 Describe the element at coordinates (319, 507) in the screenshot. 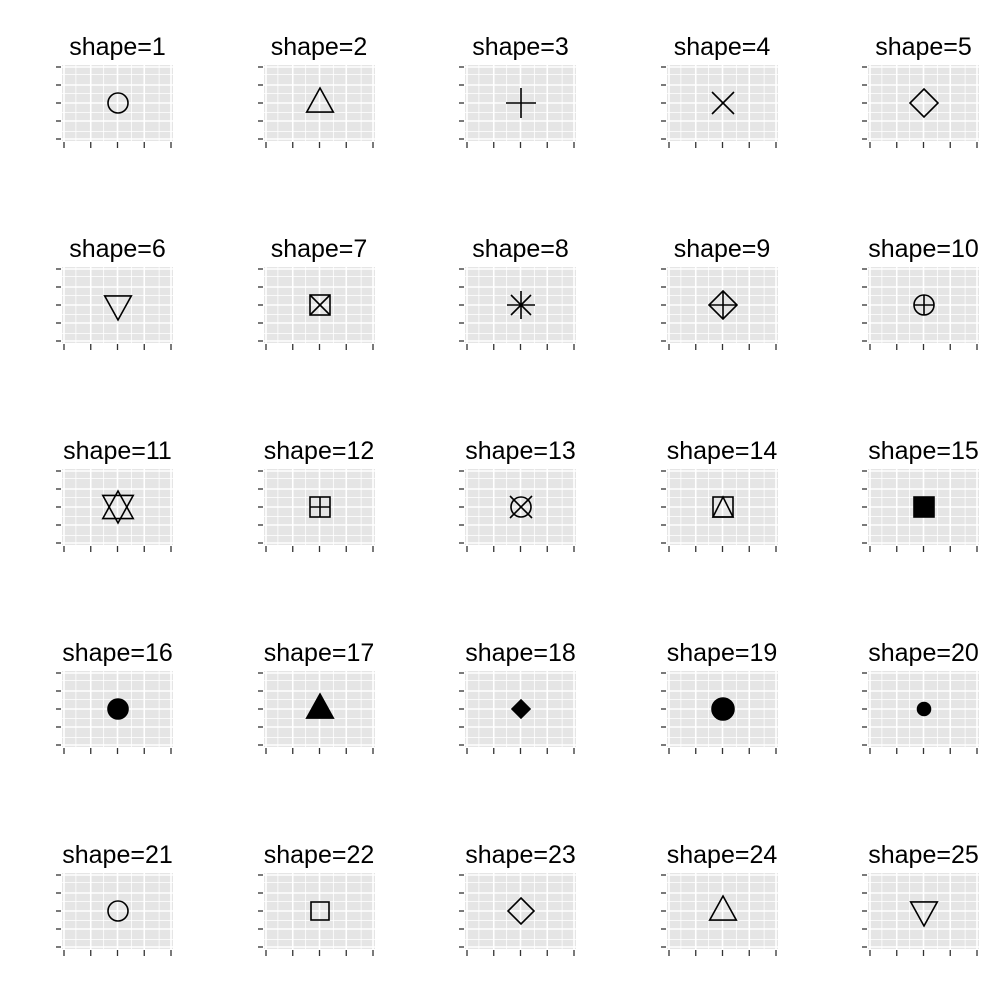

I see `data-point-square-plus` at that location.